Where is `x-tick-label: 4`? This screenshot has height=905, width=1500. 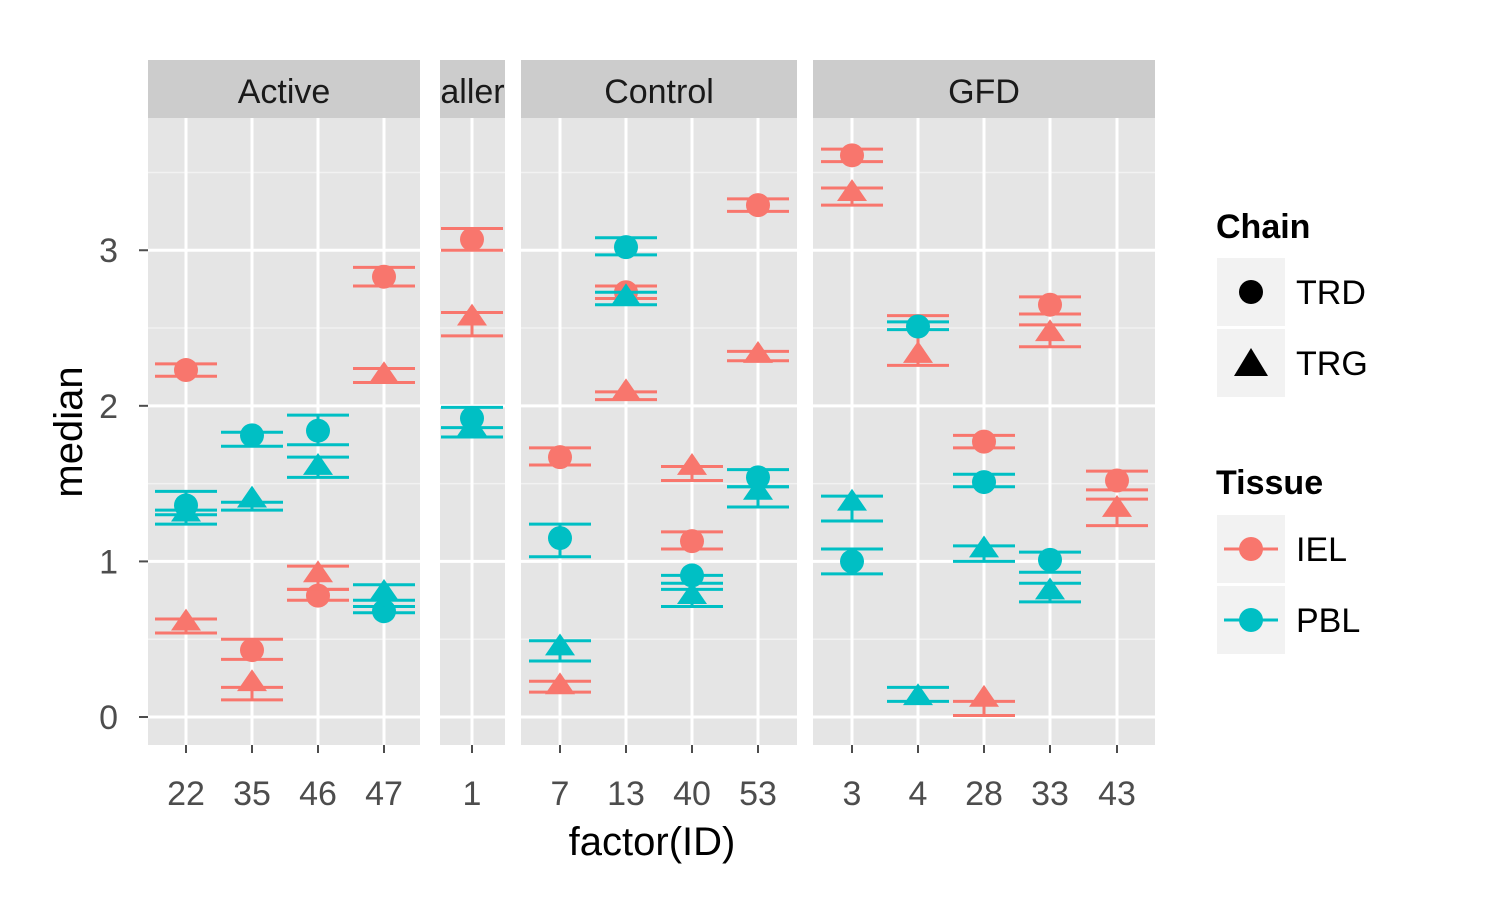 x-tick-label: 4 is located at coordinates (918, 794).